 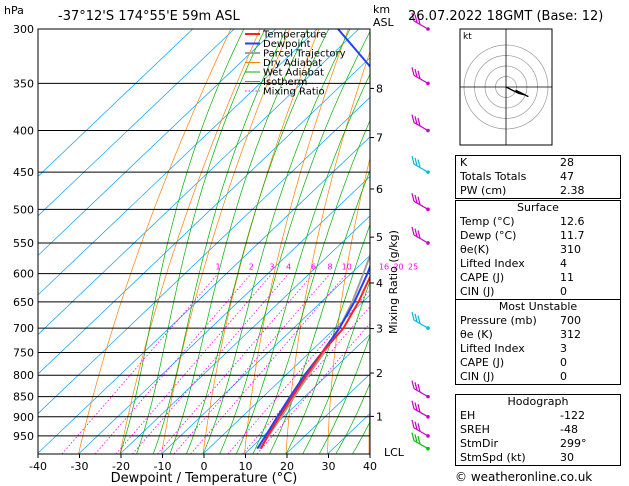 I want to click on mixing-ratio-value-label: 20, so click(x=398, y=267).